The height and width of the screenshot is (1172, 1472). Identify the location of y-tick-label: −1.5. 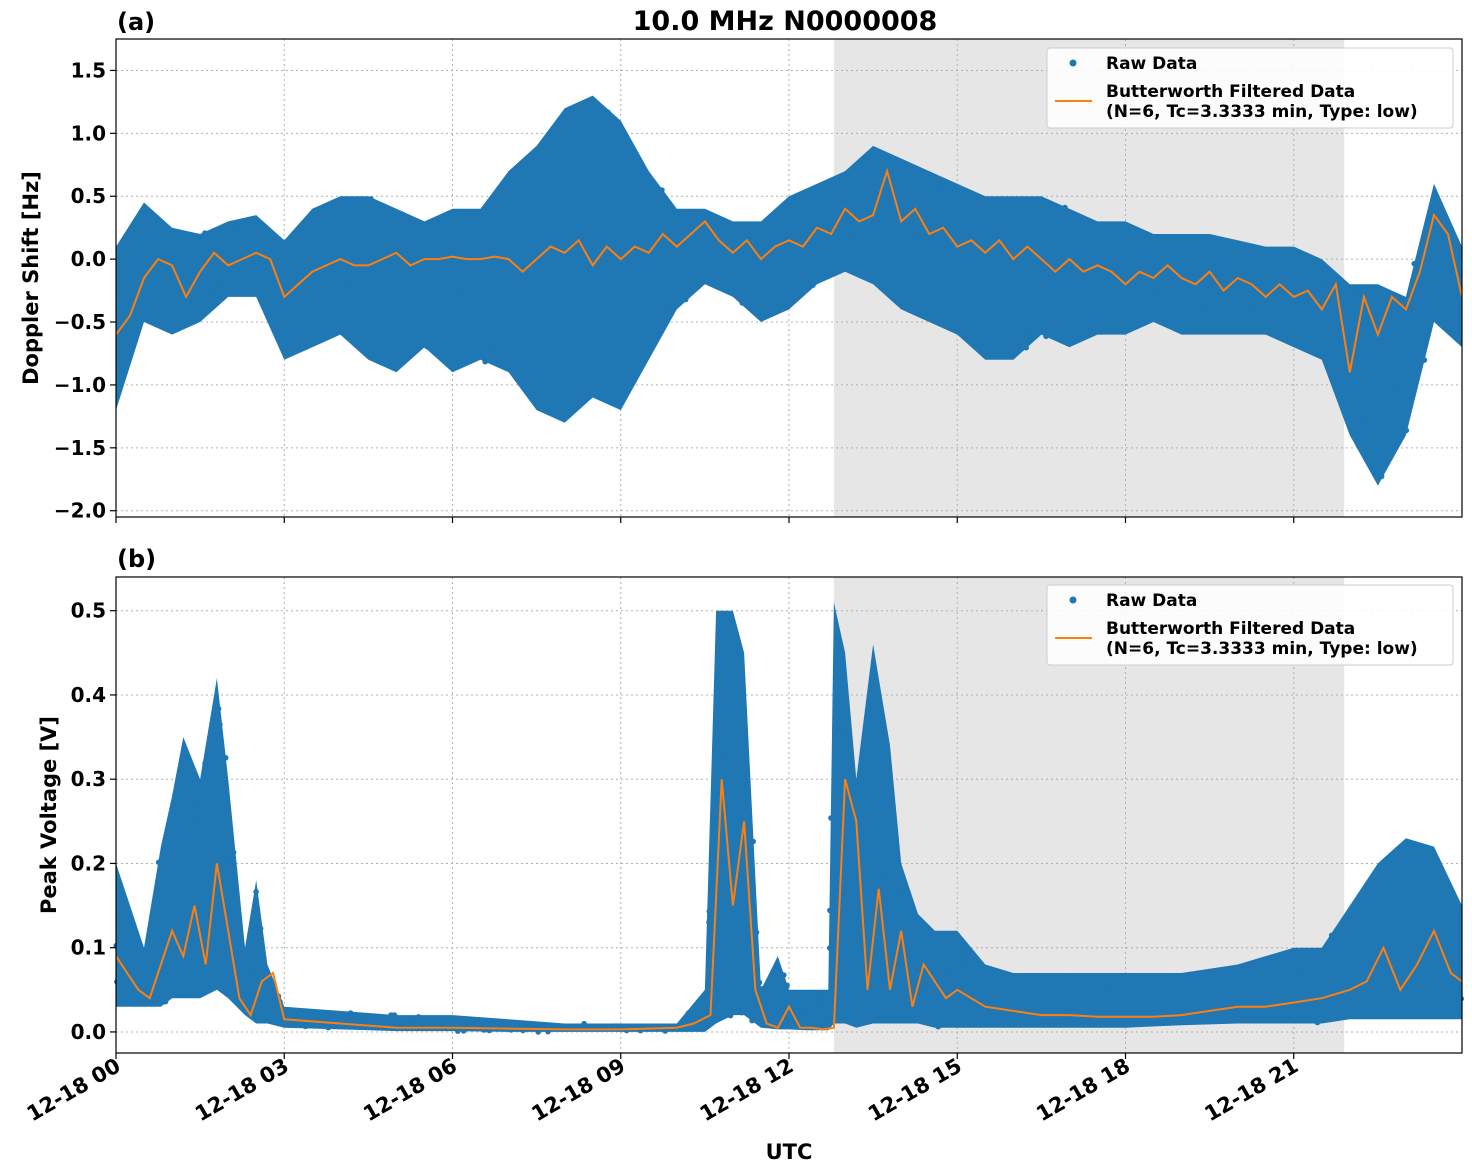
(80, 448).